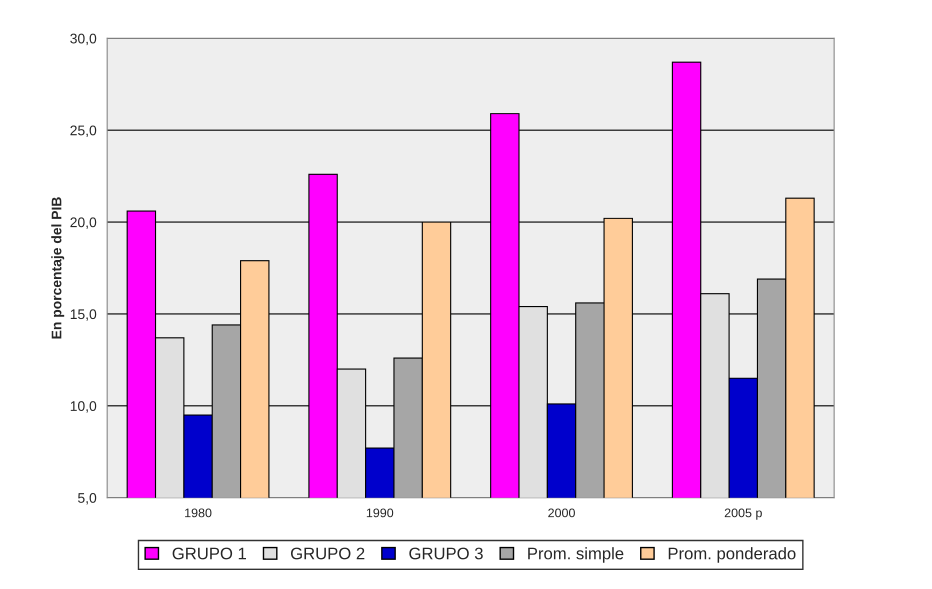  I want to click on y-tick-label: 20,0, so click(83, 223).